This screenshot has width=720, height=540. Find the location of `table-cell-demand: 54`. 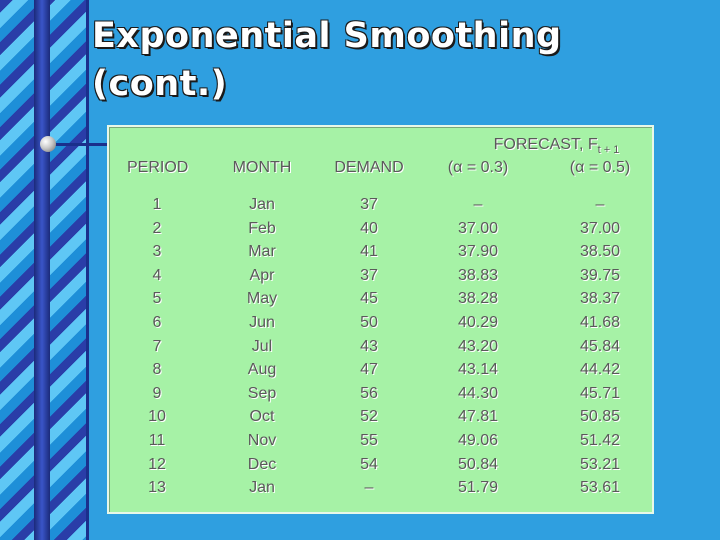

table-cell-demand: 54 is located at coordinates (369, 464).